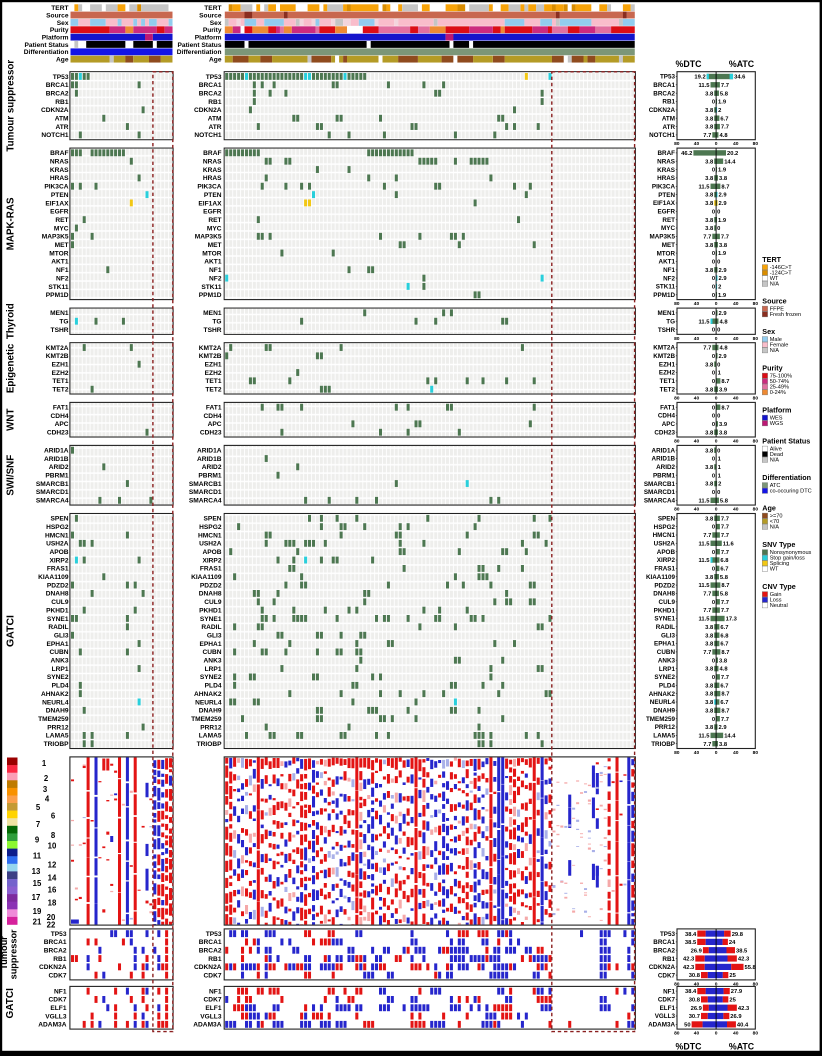 This screenshot has width=822, height=1056. I want to click on svg-text: ELF1, so click(213, 1008).